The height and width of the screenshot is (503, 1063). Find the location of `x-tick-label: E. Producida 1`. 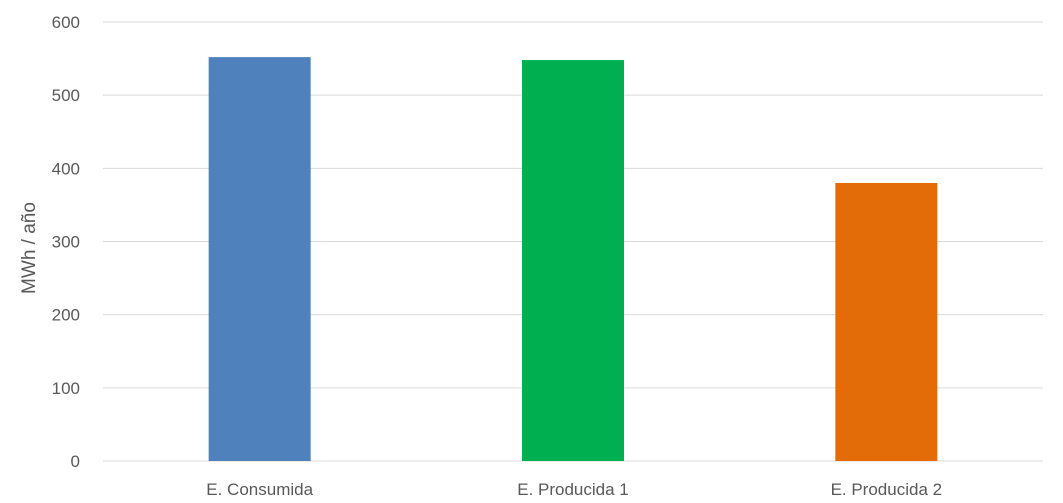

x-tick-label: E. Producida 1 is located at coordinates (573, 489).